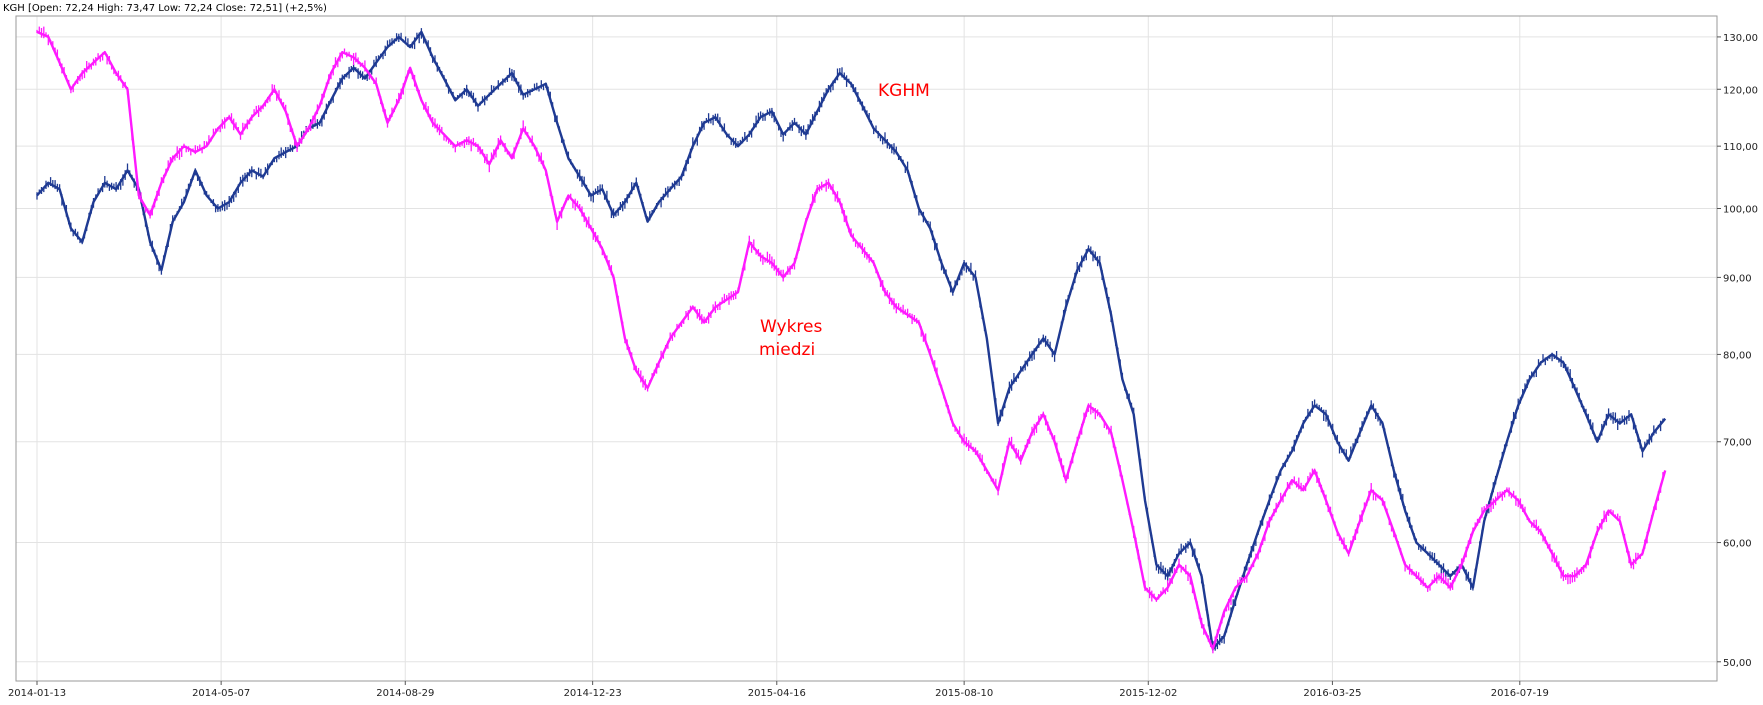 The width and height of the screenshot is (1763, 705). Describe the element at coordinates (1740, 209) in the screenshot. I see `y-tick-label: 100,00` at that location.